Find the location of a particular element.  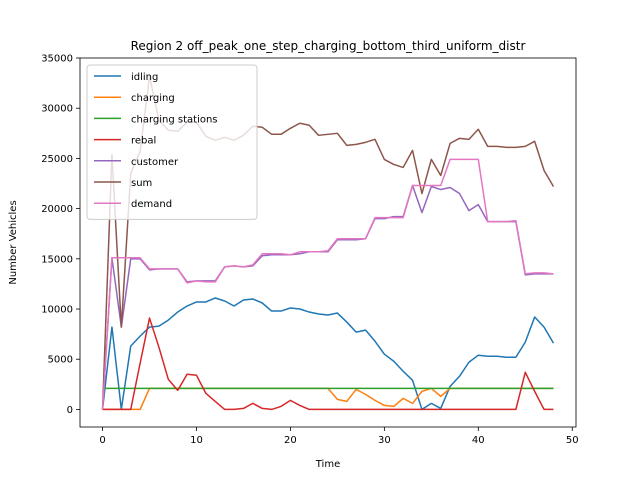

x-tick-label: 20 is located at coordinates (290, 440).